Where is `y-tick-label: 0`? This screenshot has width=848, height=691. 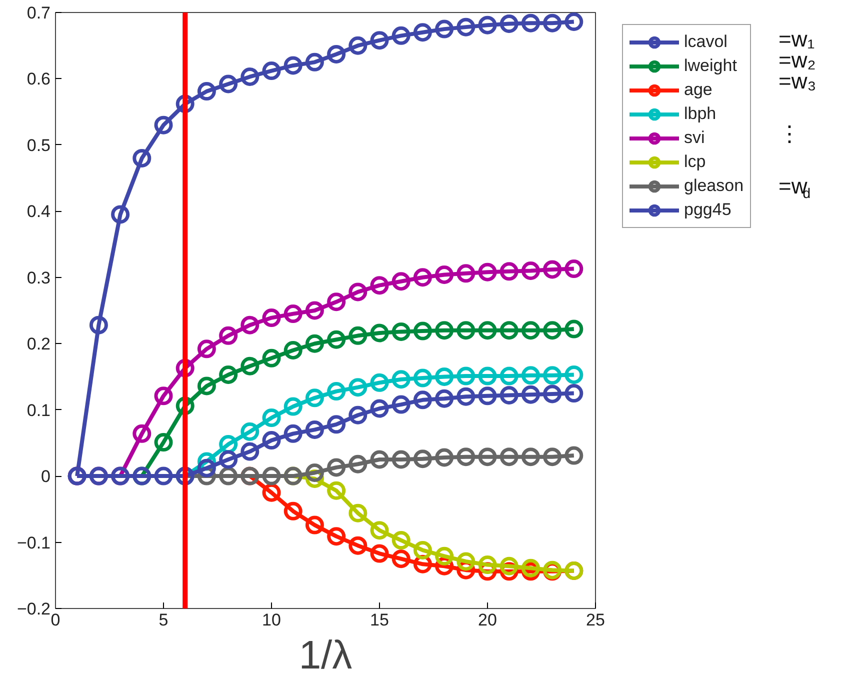 y-tick-label: 0 is located at coordinates (46, 476).